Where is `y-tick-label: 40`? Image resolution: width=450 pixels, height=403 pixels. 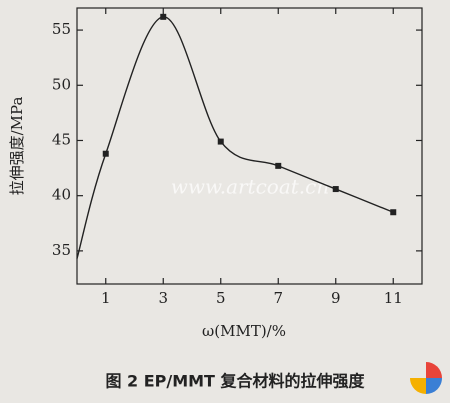
y-tick-label: 40 is located at coordinates (61, 195).